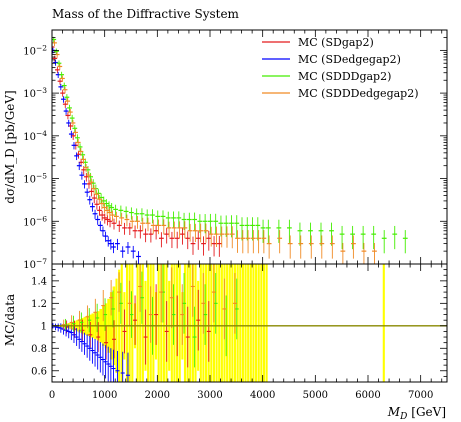  I want to click on chart-title: Mass of the Diffractive System, so click(146, 14).